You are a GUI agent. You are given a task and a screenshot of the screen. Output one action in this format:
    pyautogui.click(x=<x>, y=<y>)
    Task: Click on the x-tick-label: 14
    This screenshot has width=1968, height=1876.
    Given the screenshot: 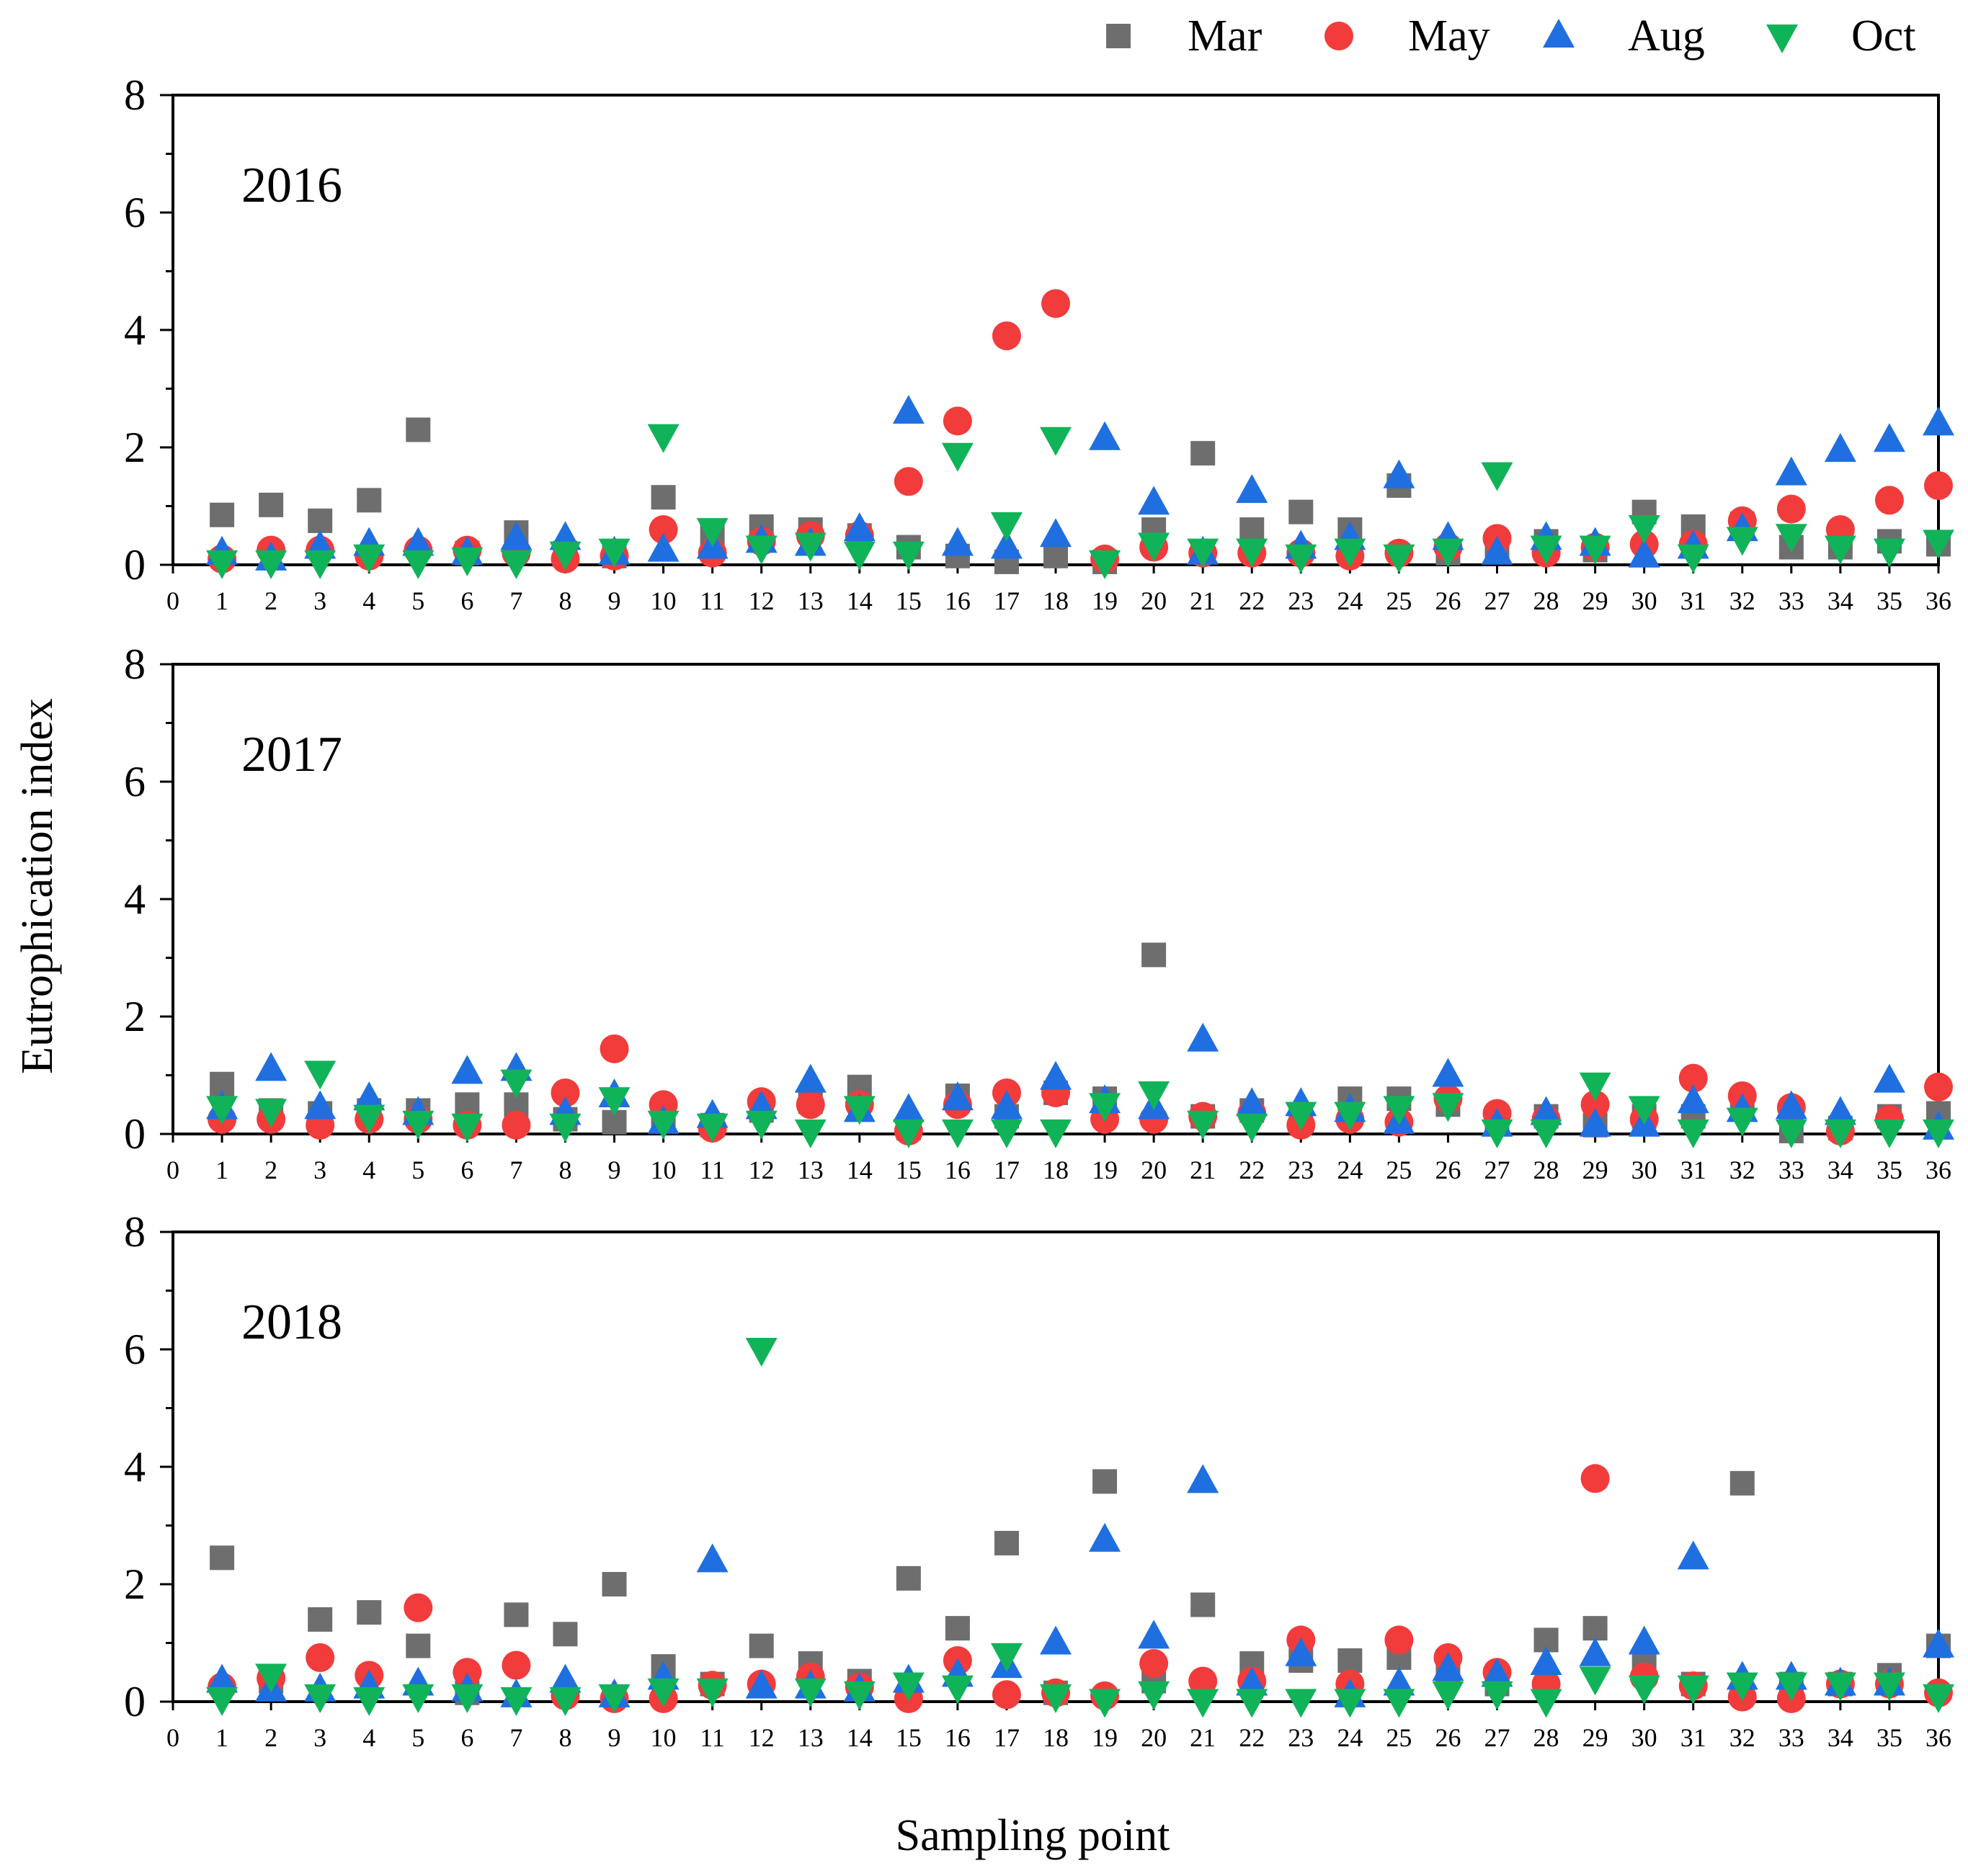 What is the action you would take?
    pyautogui.click(x=860, y=1737)
    